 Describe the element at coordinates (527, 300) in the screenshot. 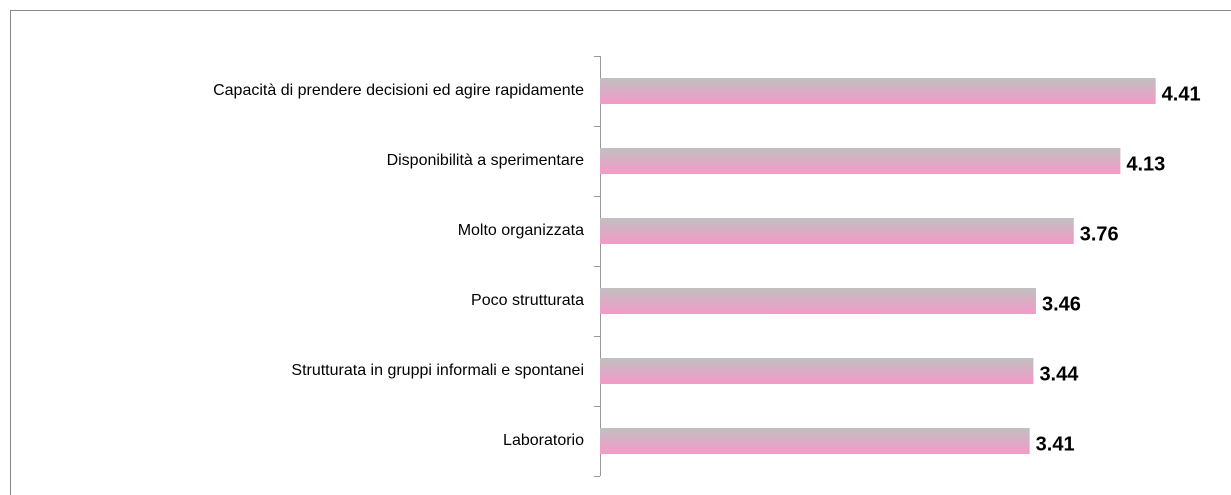

I see `category-label: Poco strutturata` at that location.